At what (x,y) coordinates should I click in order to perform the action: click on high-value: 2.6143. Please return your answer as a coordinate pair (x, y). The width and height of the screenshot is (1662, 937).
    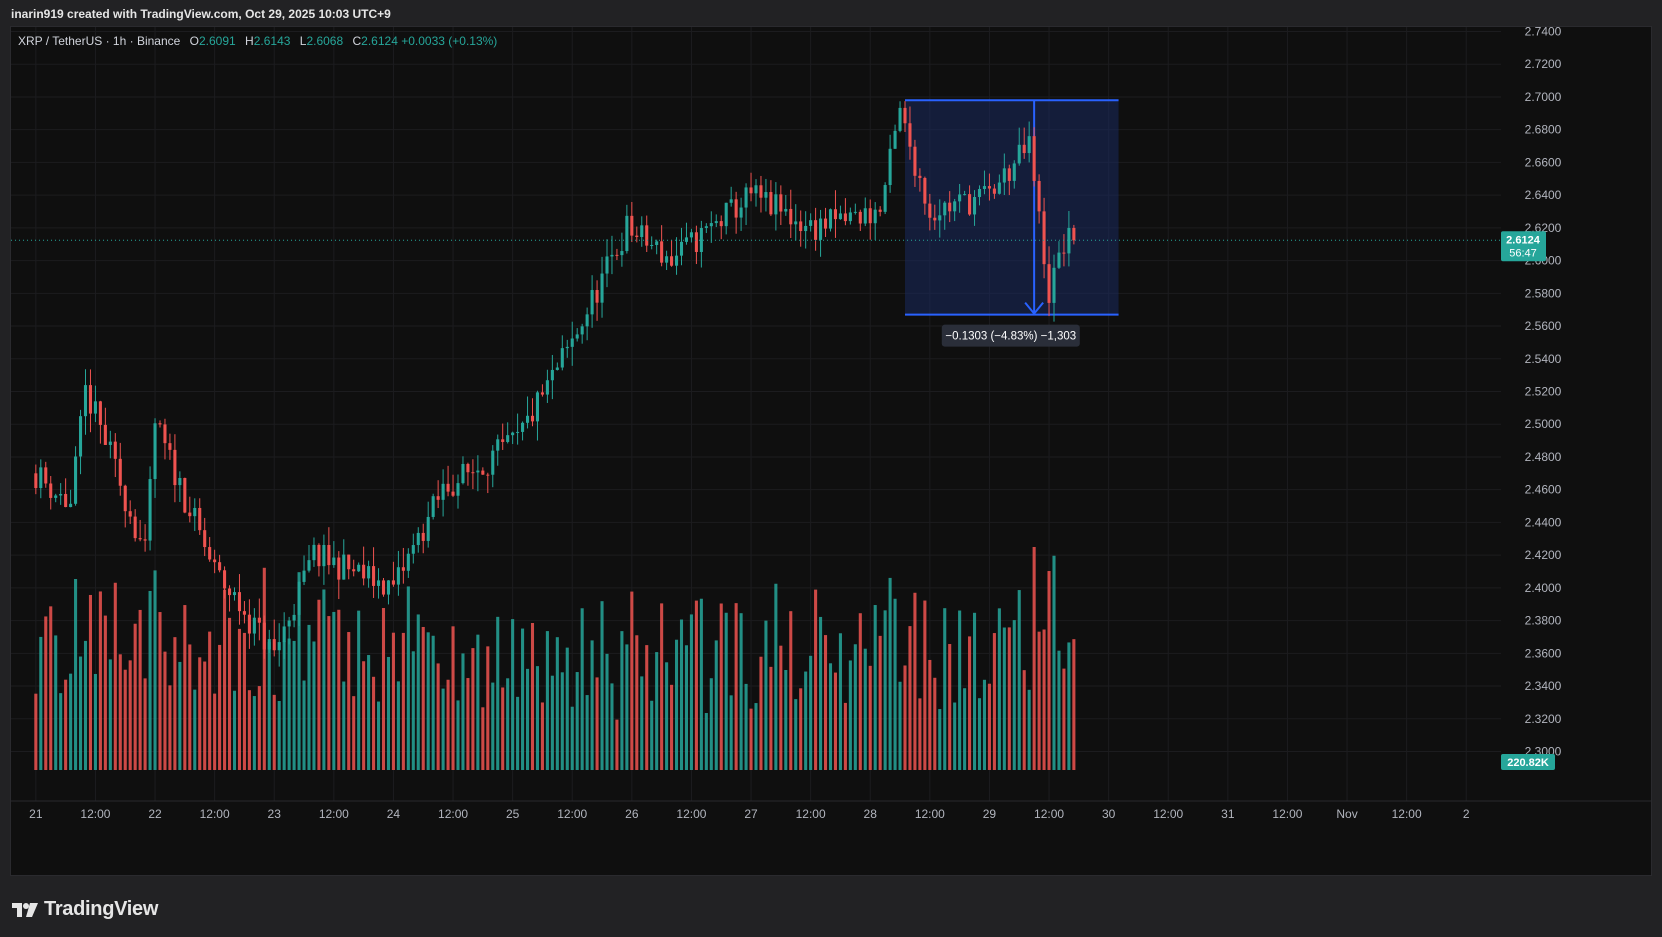
    Looking at the image, I should click on (272, 41).